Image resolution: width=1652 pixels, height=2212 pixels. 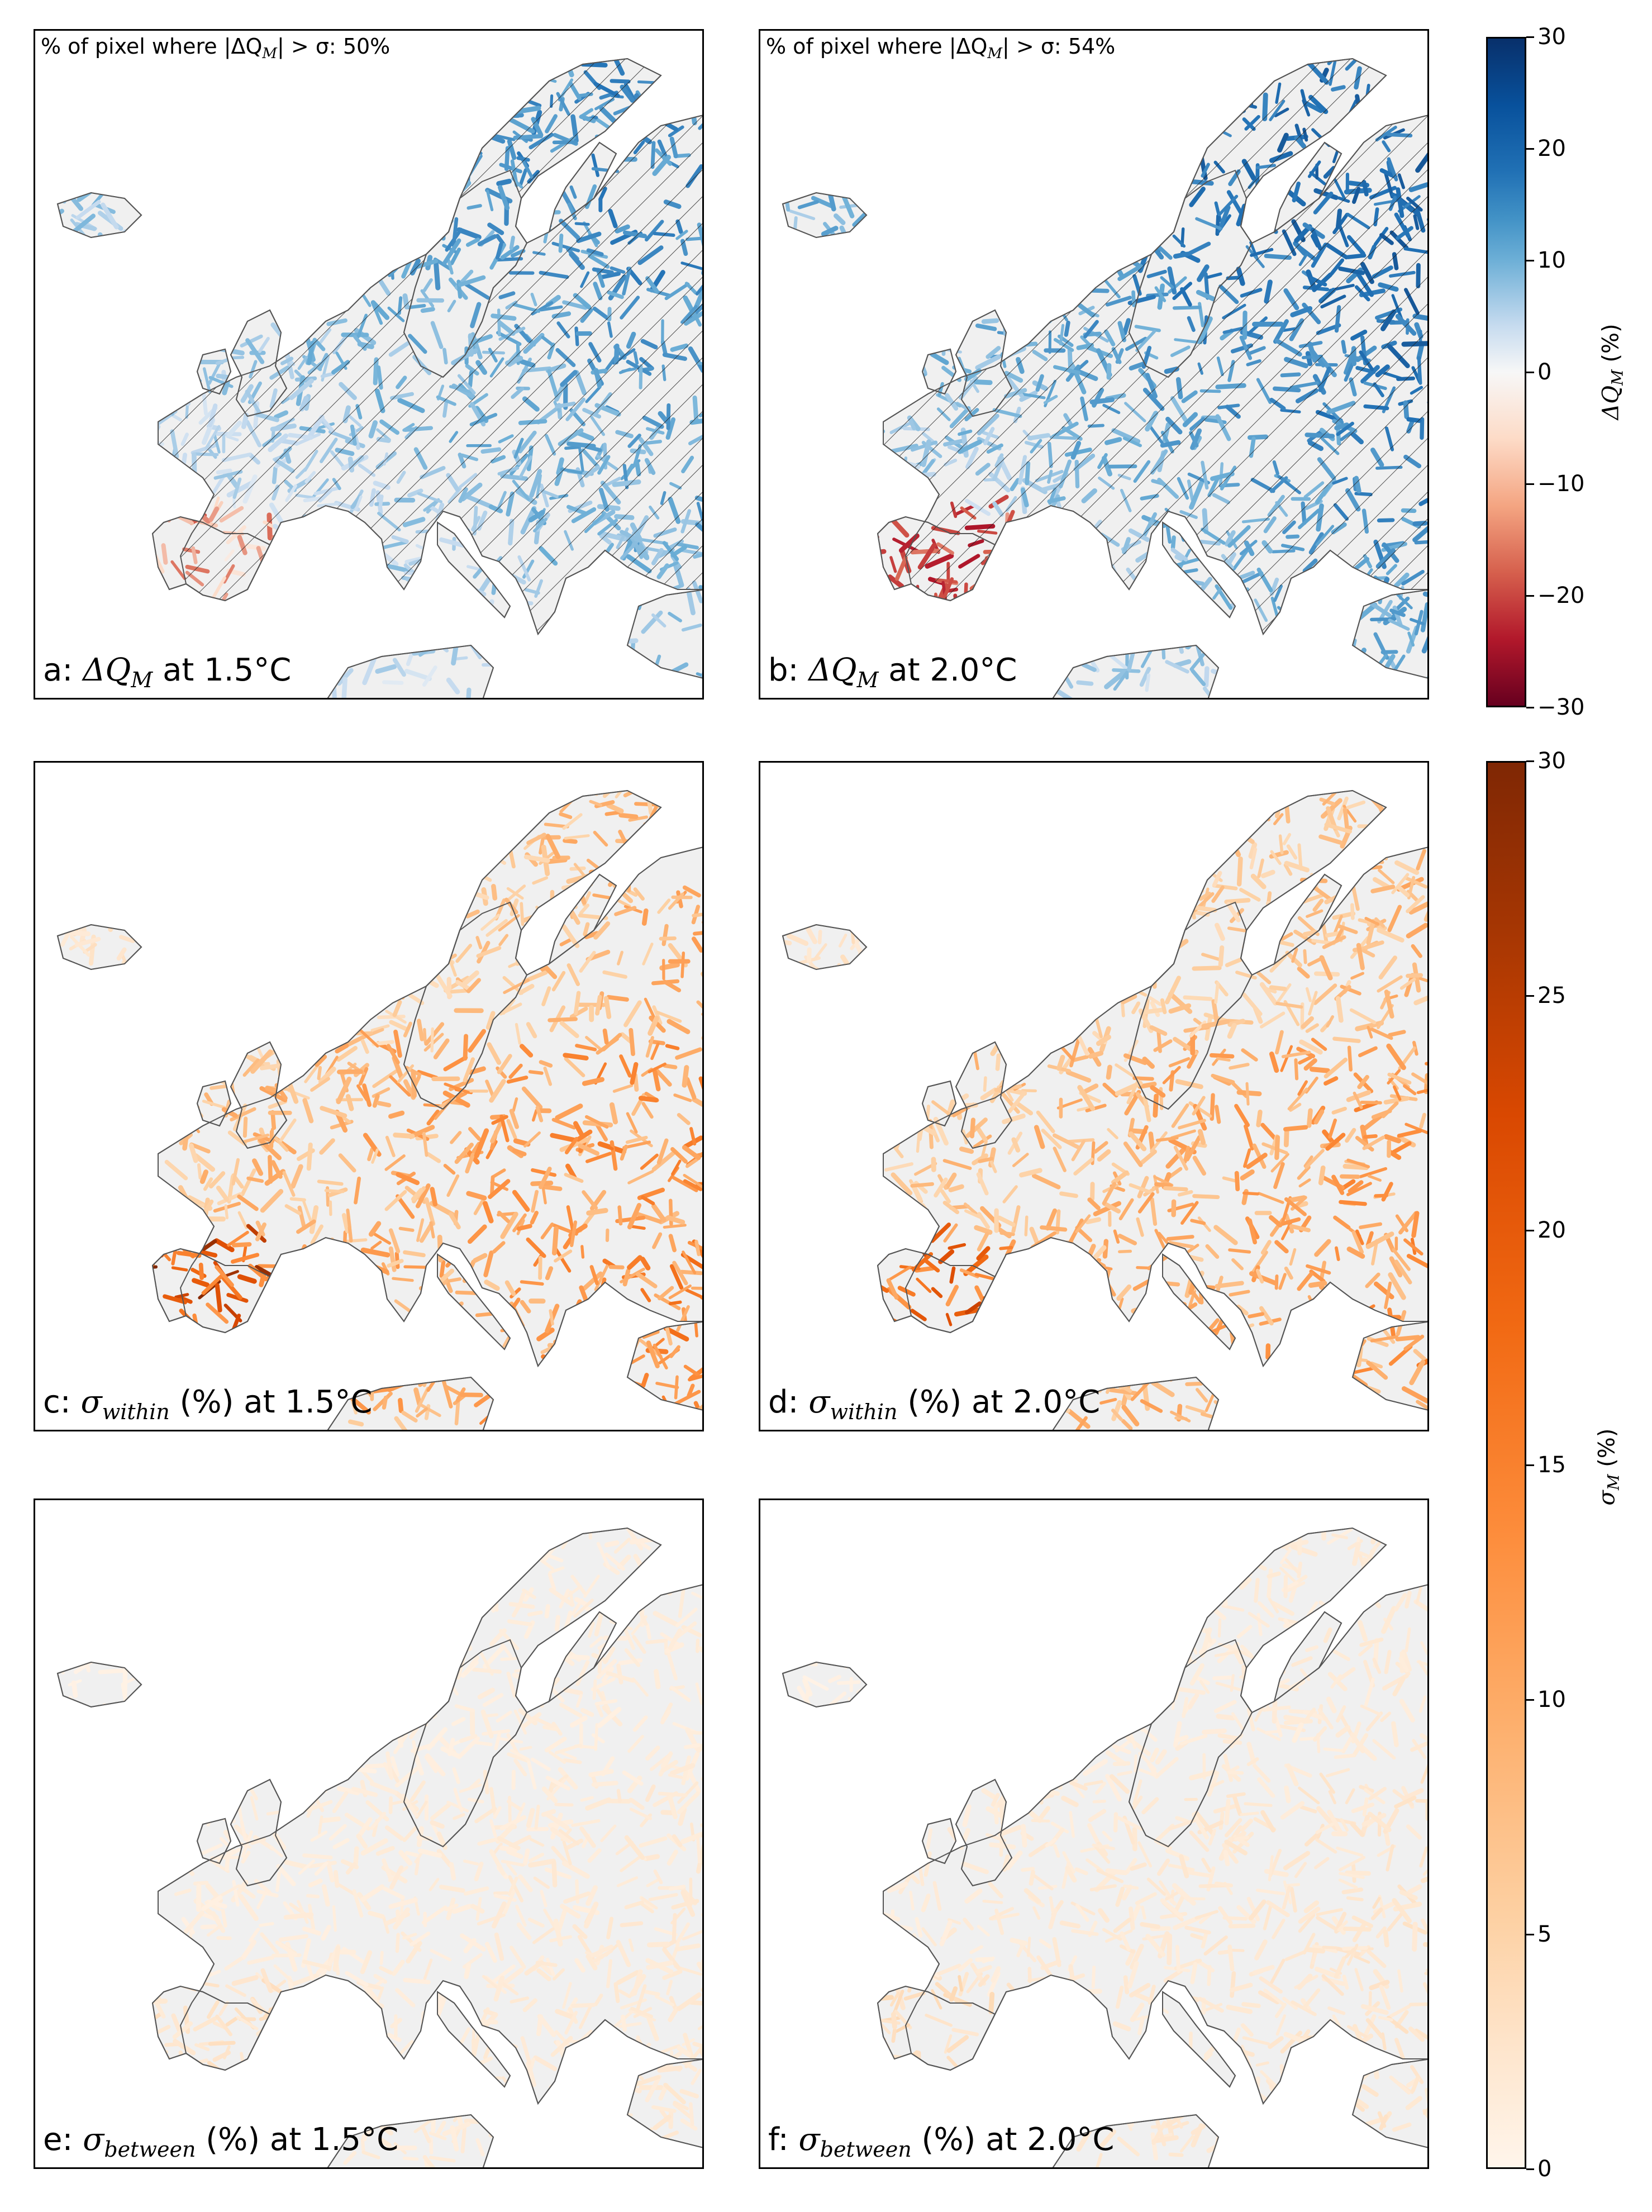 What do you see at coordinates (474, 1301) in the screenshot?
I see `coastline-italy` at bounding box center [474, 1301].